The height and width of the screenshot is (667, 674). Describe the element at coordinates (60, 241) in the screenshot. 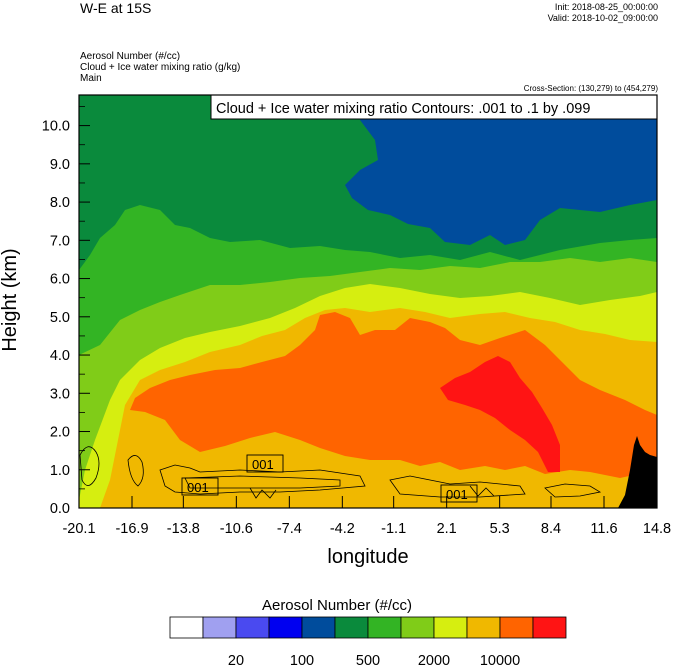

I see `y-tick-label: 7.0` at that location.